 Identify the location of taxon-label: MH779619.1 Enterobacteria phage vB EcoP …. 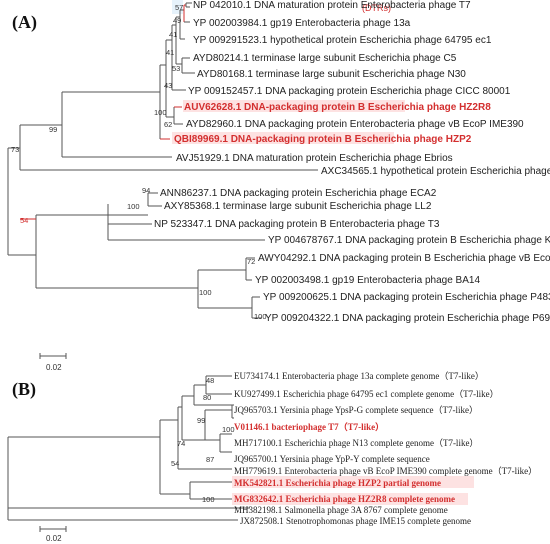
(385, 471).